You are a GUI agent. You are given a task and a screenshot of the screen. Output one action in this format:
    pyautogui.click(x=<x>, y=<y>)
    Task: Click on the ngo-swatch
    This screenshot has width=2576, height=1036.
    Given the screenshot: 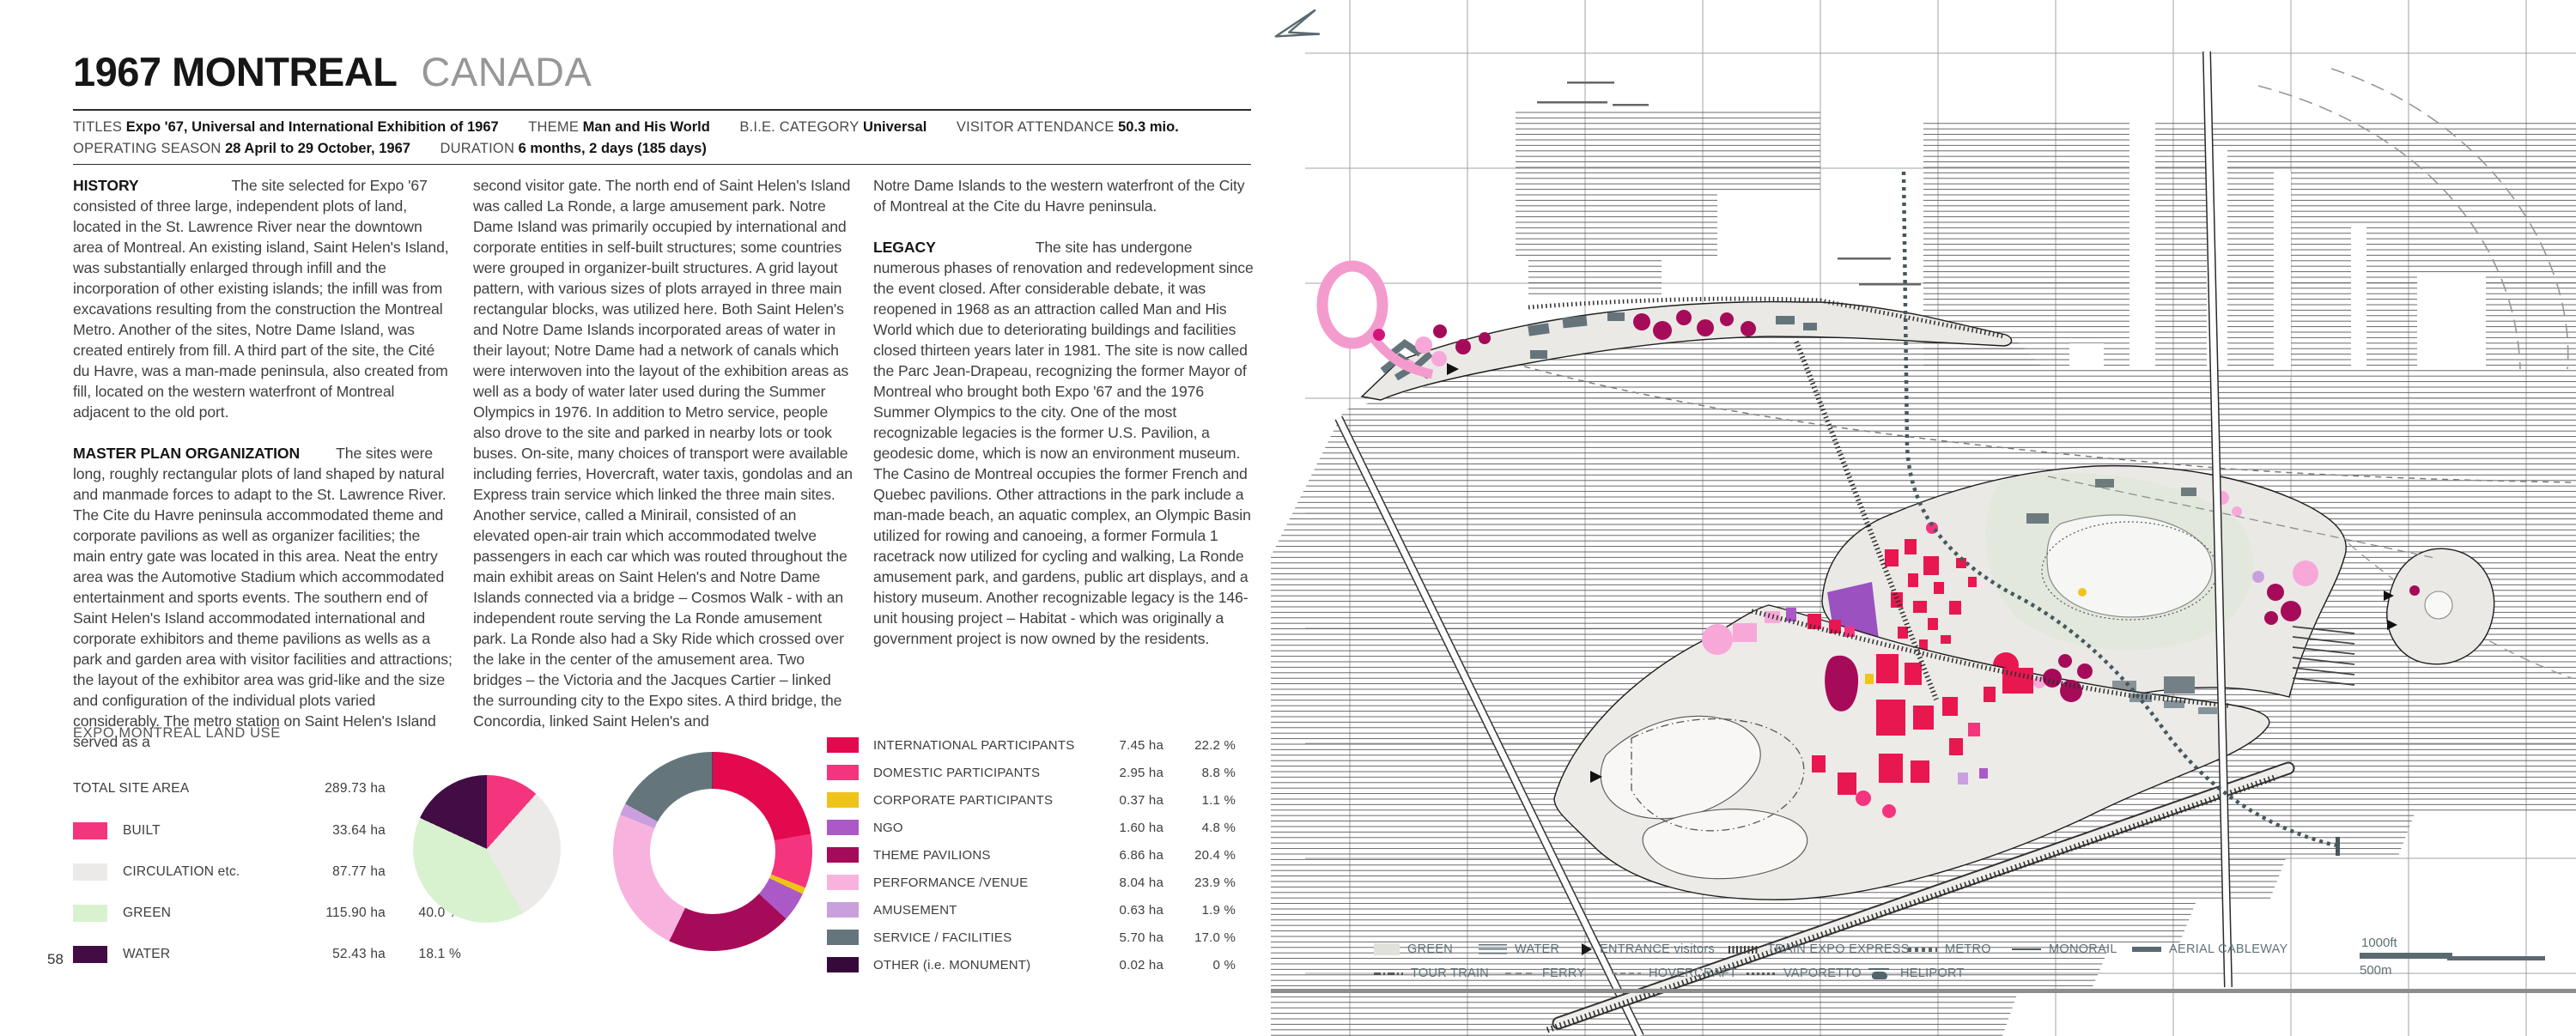 What is the action you would take?
    pyautogui.click(x=843, y=827)
    